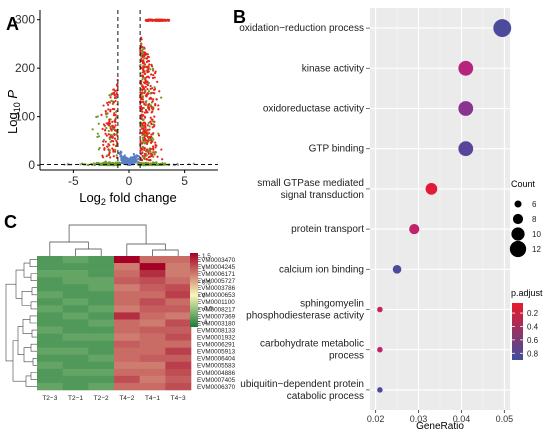 This screenshot has width=550, height=433. Describe the element at coordinates (533, 326) in the screenshot. I see `padjust-tick-label: 0.4` at that location.